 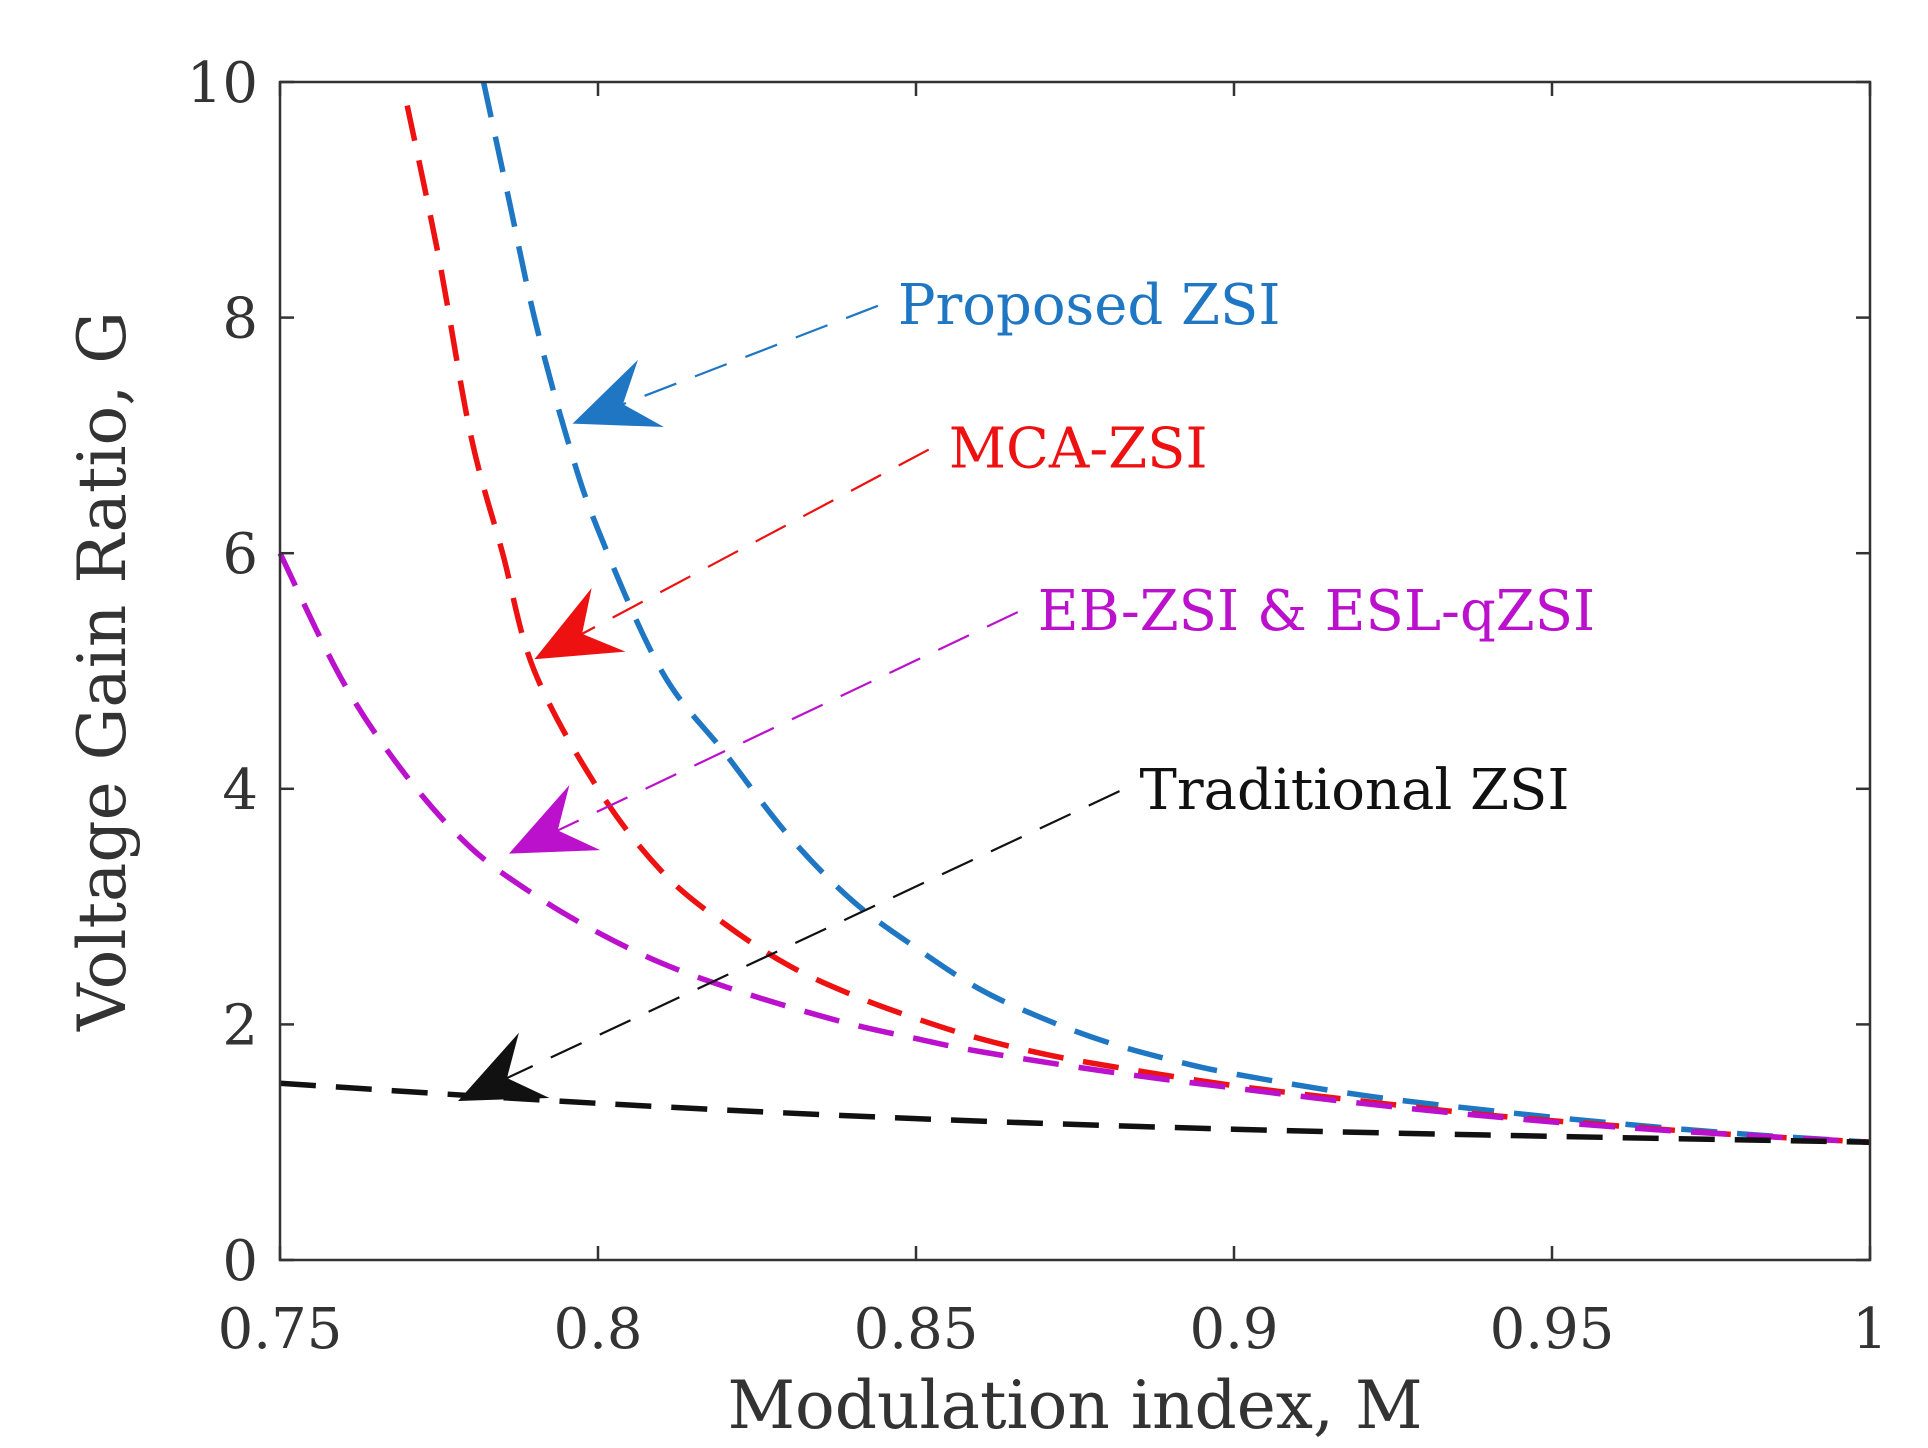 I want to click on y-axis-label: Voltage Gain Ratio, G, so click(x=102, y=671).